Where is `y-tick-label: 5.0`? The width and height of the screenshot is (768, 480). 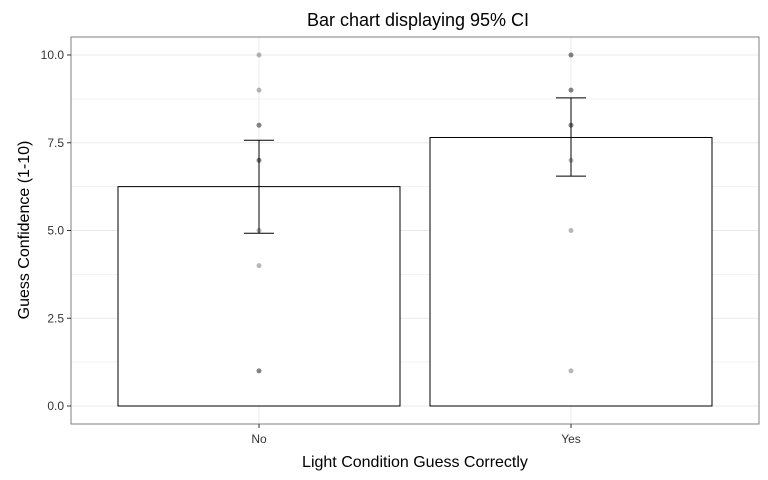 y-tick-label: 5.0 is located at coordinates (55, 231).